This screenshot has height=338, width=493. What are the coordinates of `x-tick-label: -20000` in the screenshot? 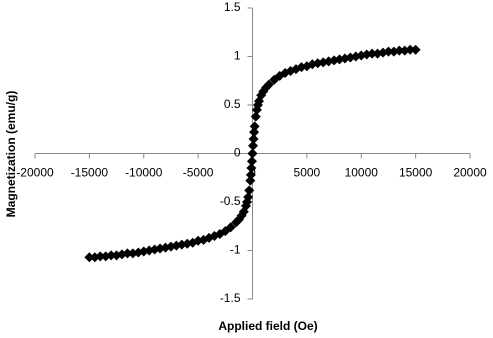 It's located at (35, 173).